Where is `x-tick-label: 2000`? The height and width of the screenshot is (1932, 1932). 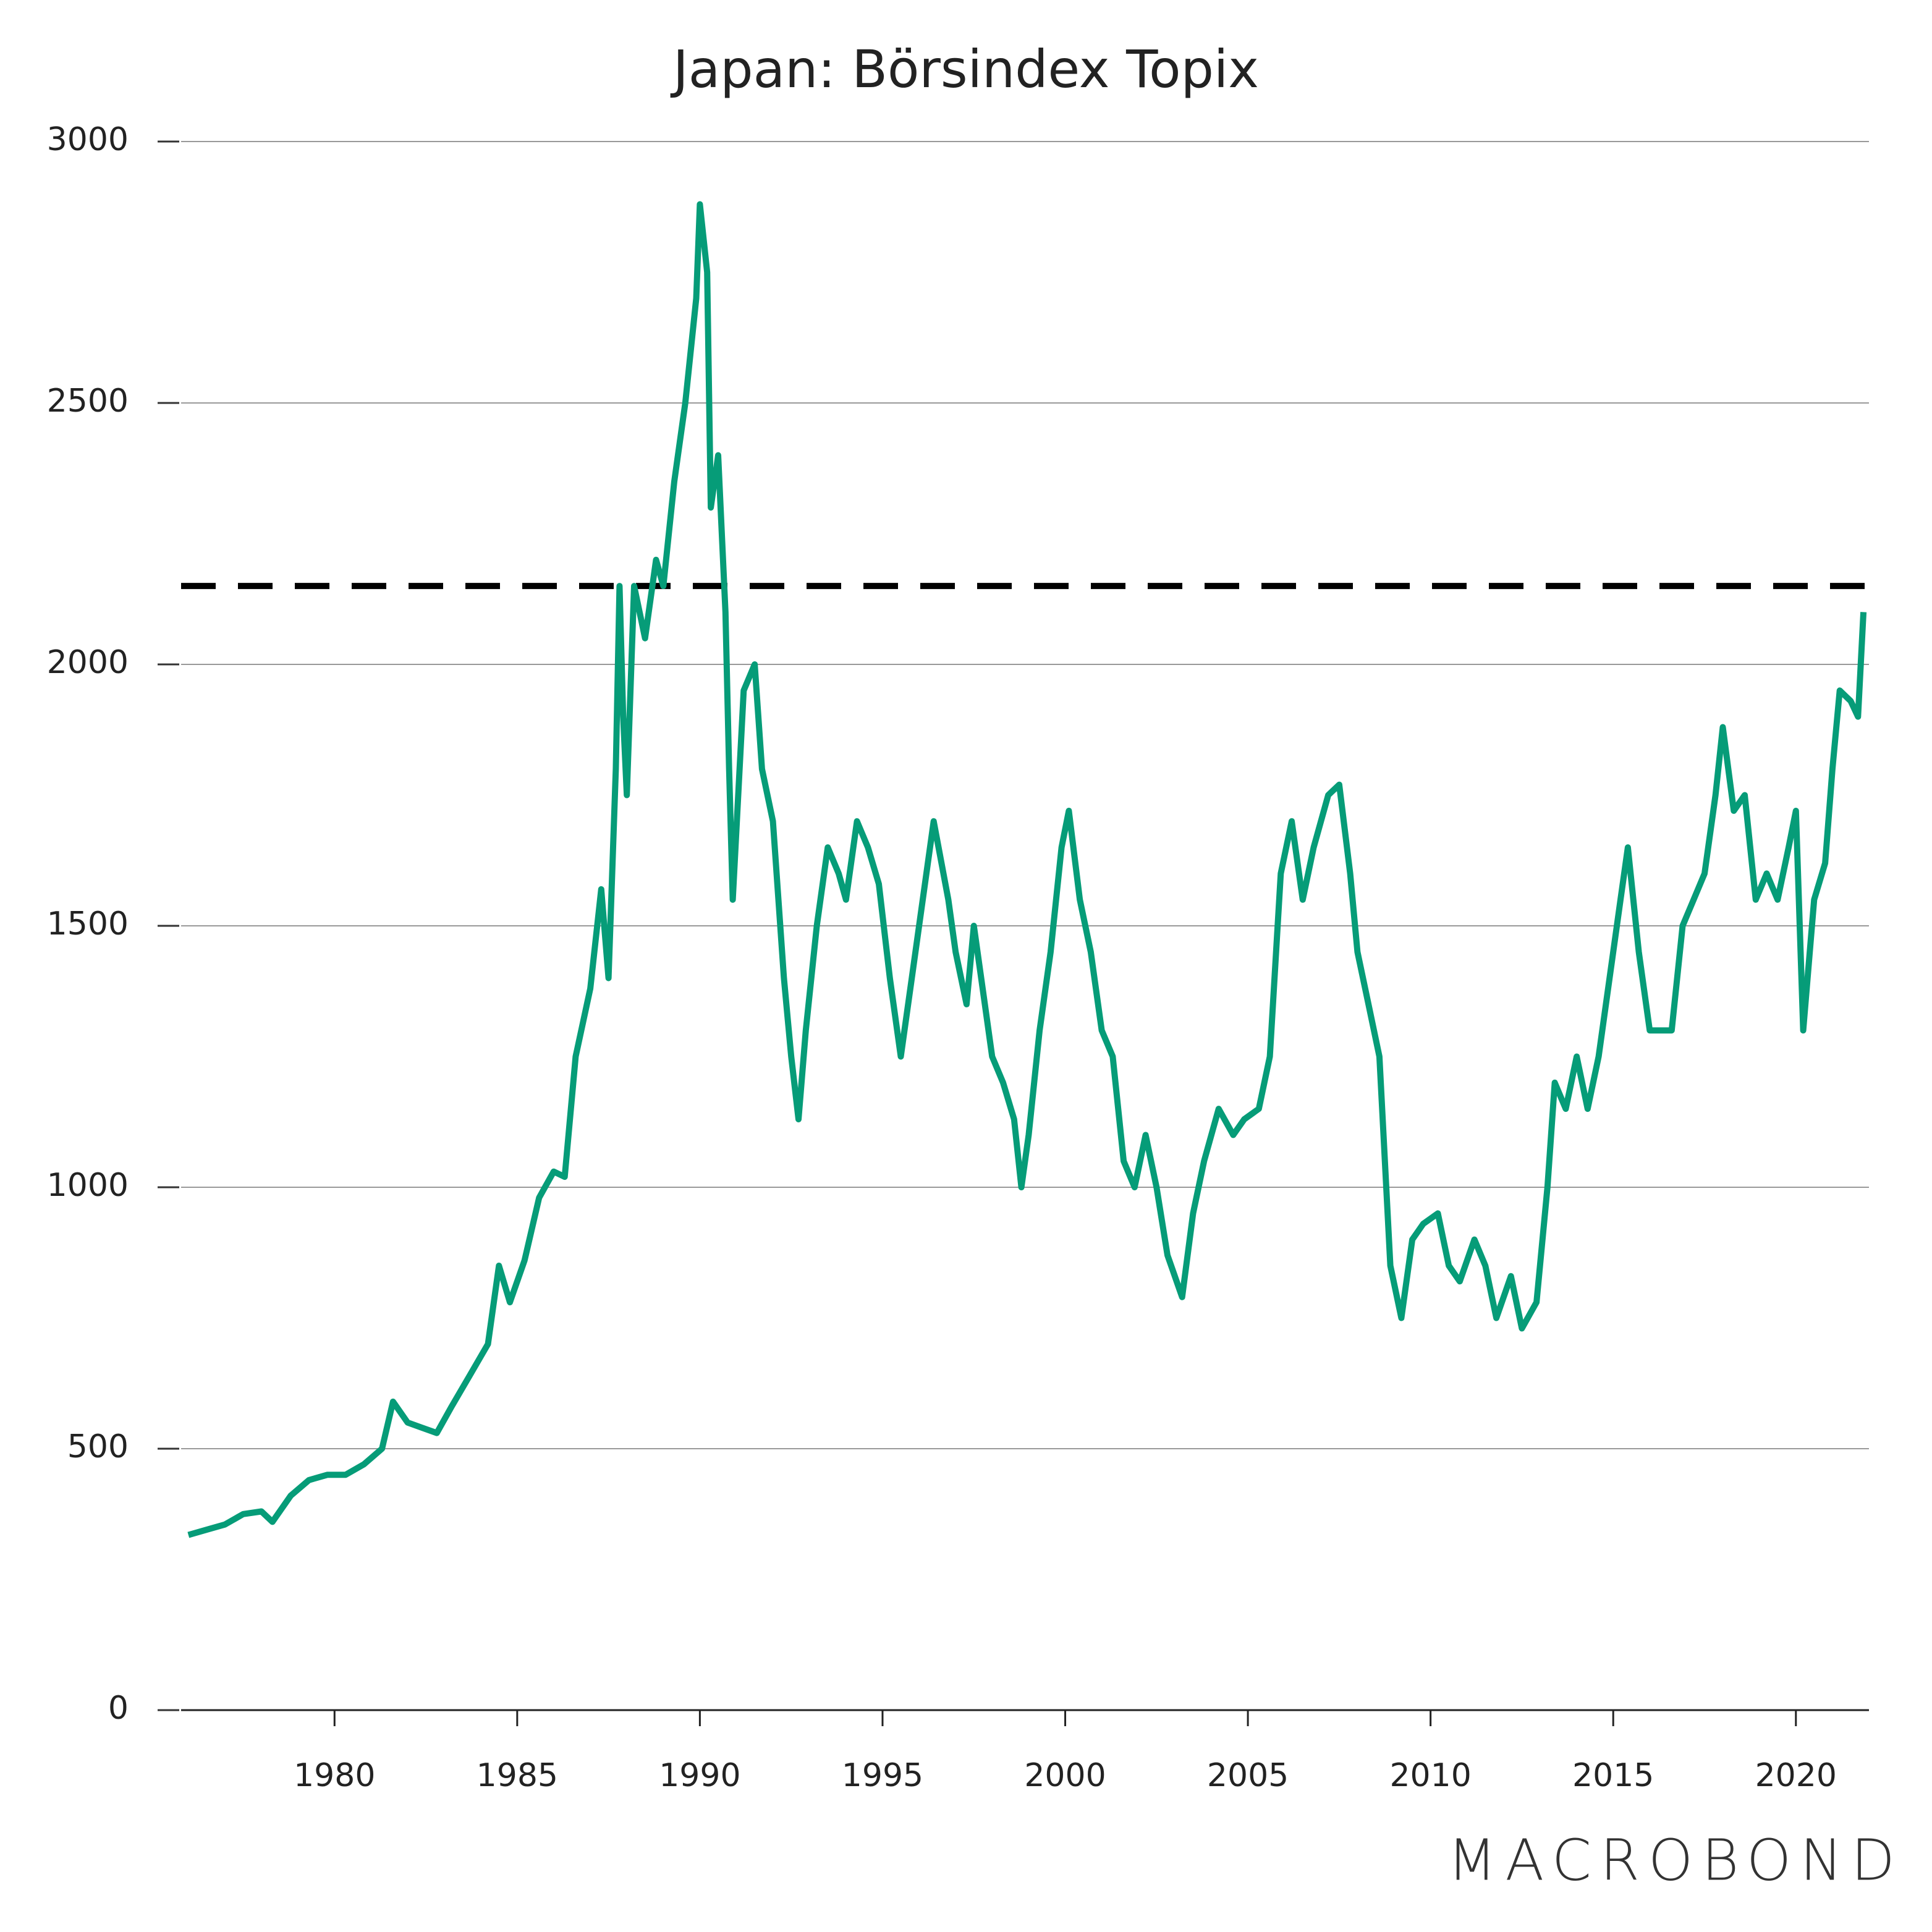 x-tick-label: 2000 is located at coordinates (1065, 1775).